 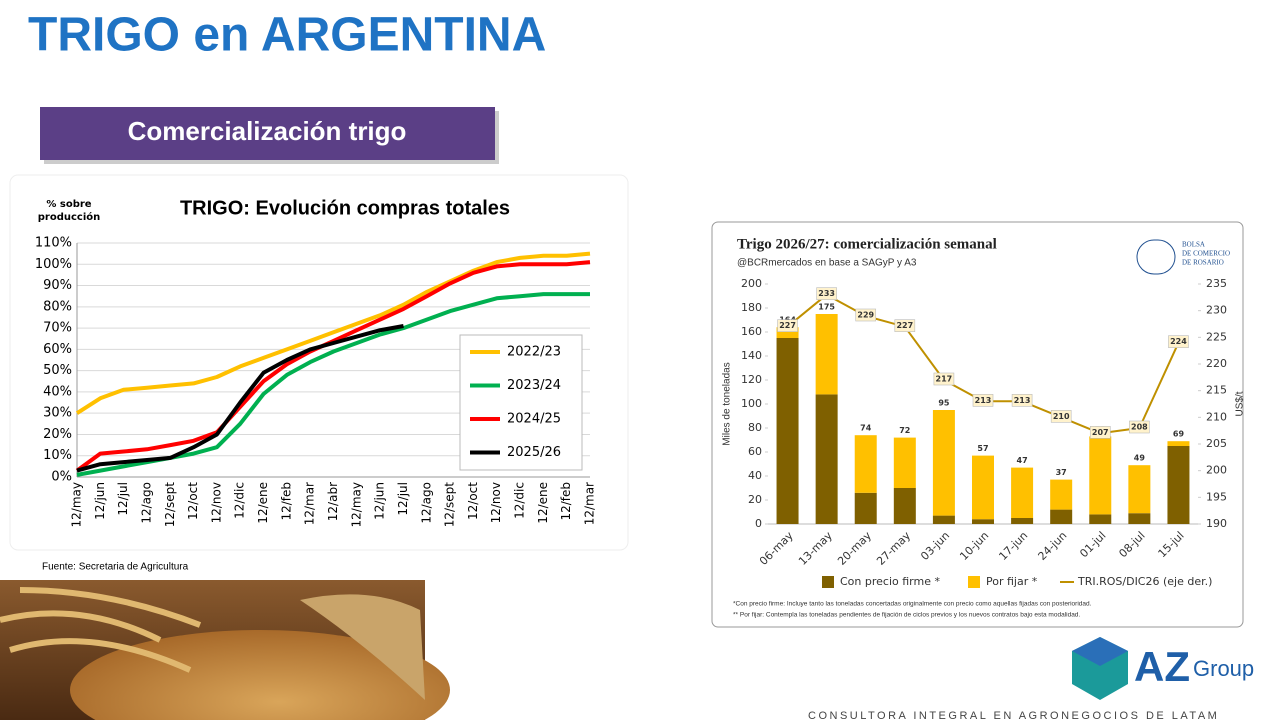 I want to click on value-label: 210, so click(x=1061, y=416).